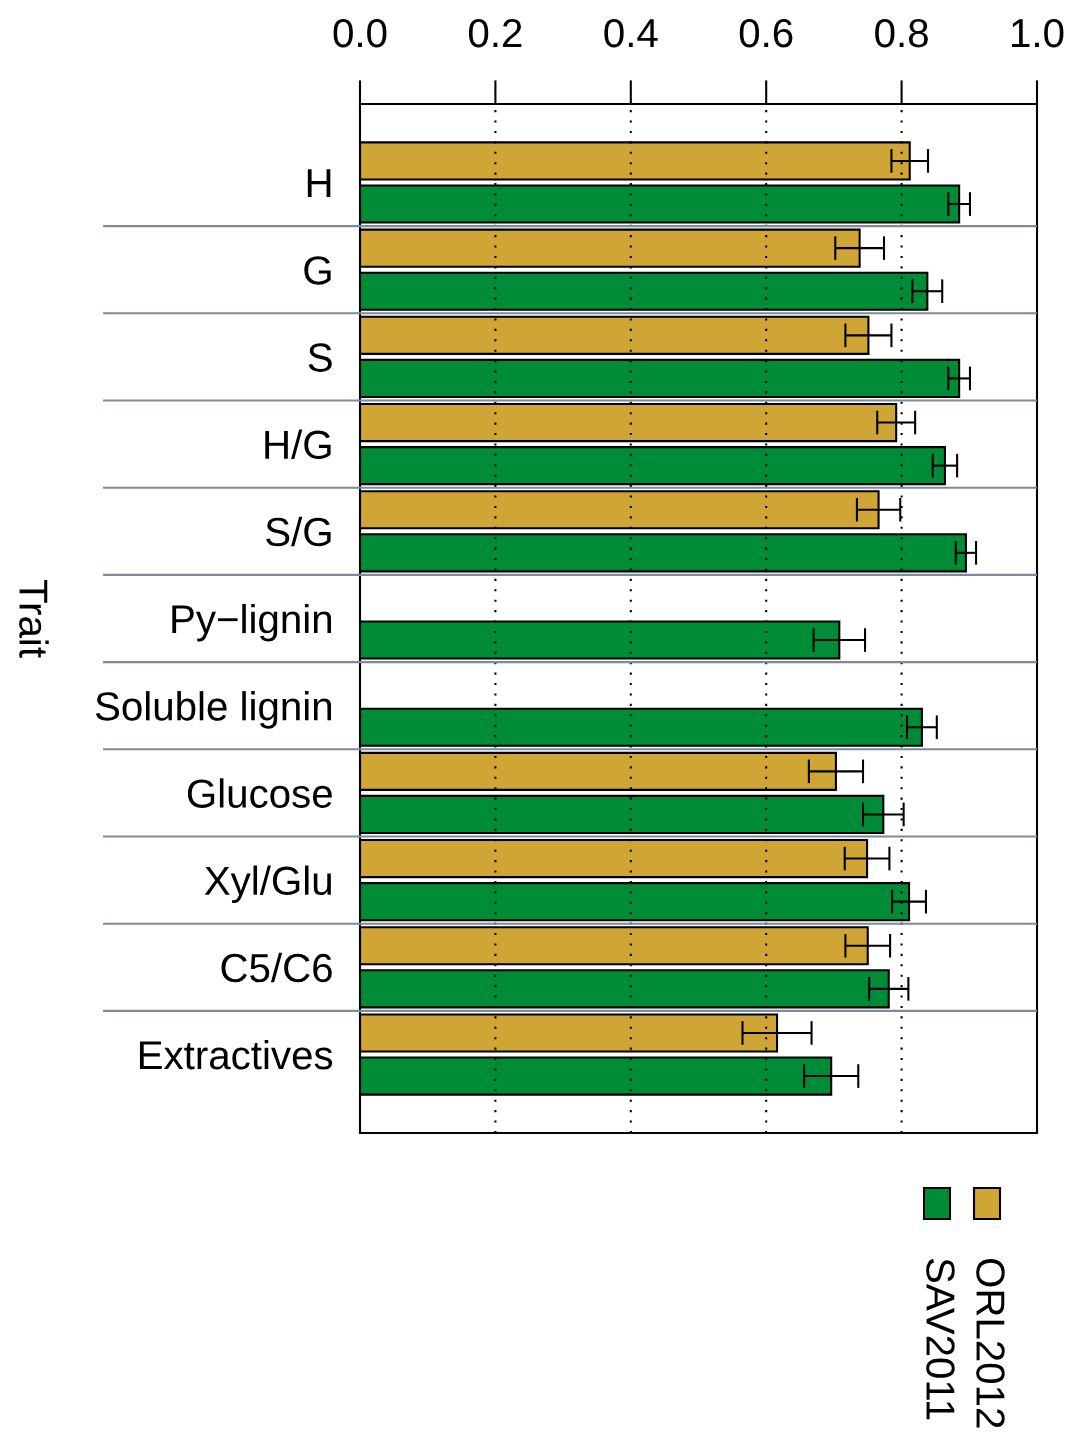 The width and height of the screenshot is (1078, 1445). I want to click on y-tick-label: Extractives, so click(236, 1054).